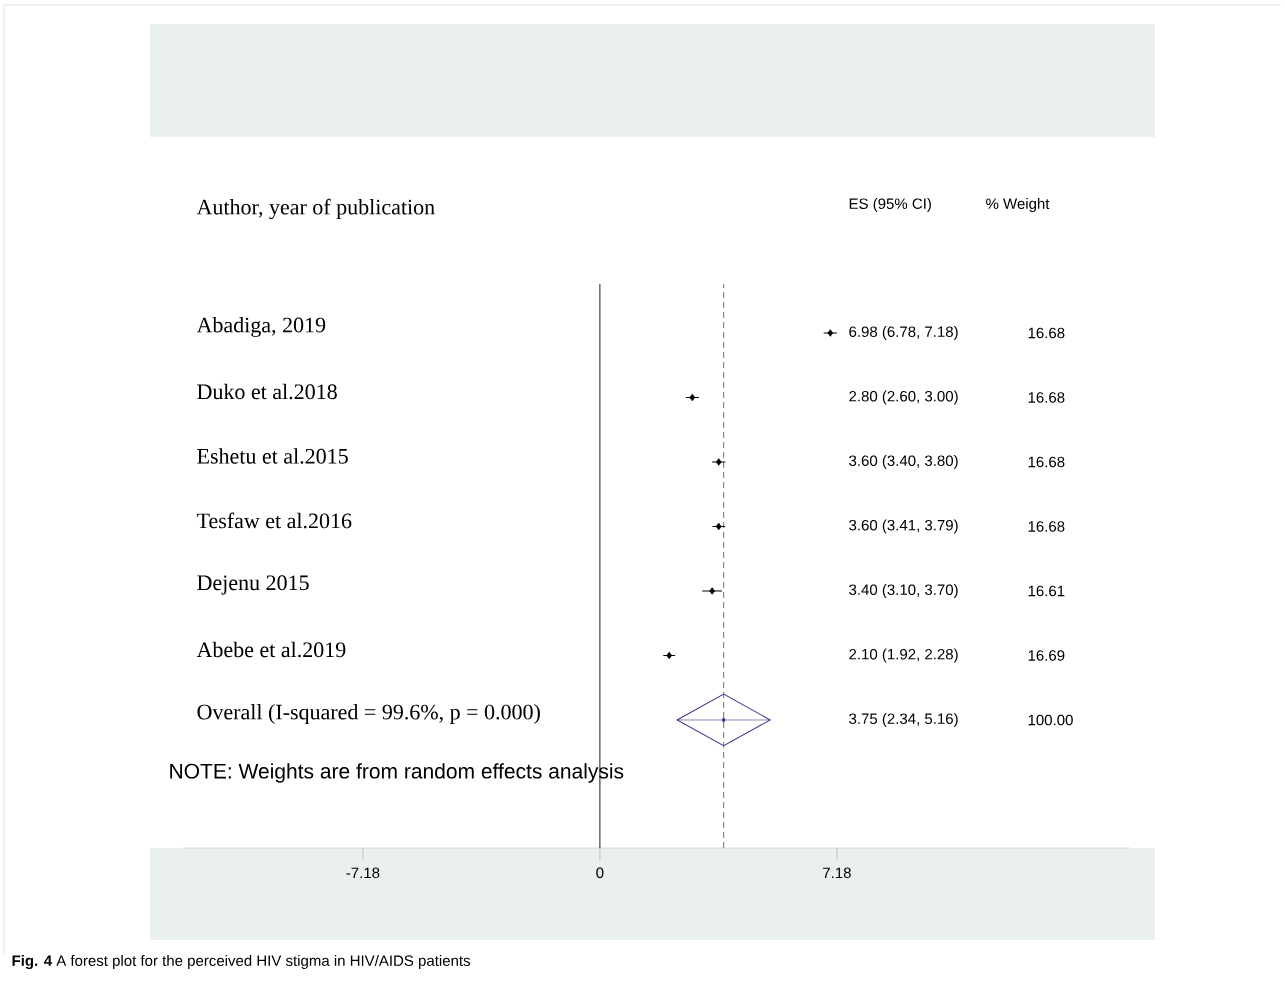 This screenshot has height=981, width=1285. I want to click on annotation: 2.10 (1.92, 2.28), so click(903, 655).